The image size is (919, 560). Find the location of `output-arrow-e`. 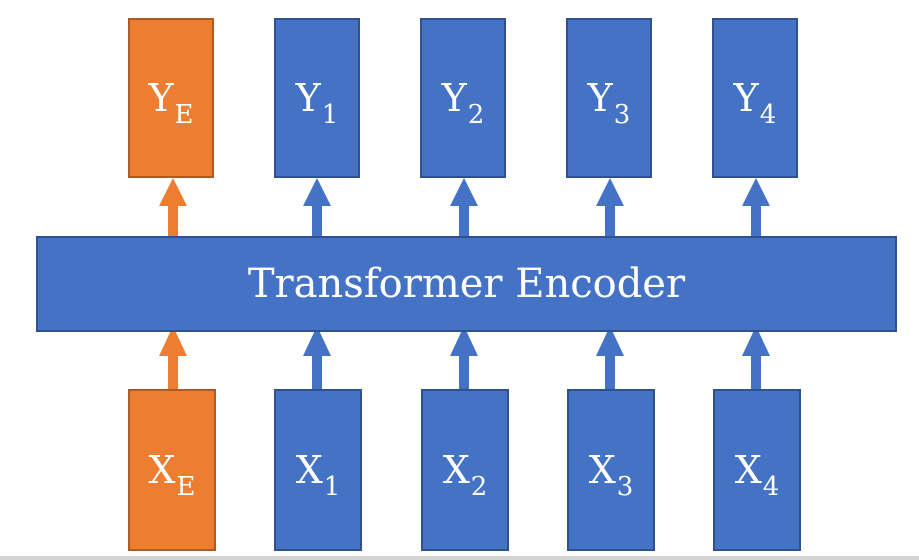

output-arrow-e is located at coordinates (173, 207).